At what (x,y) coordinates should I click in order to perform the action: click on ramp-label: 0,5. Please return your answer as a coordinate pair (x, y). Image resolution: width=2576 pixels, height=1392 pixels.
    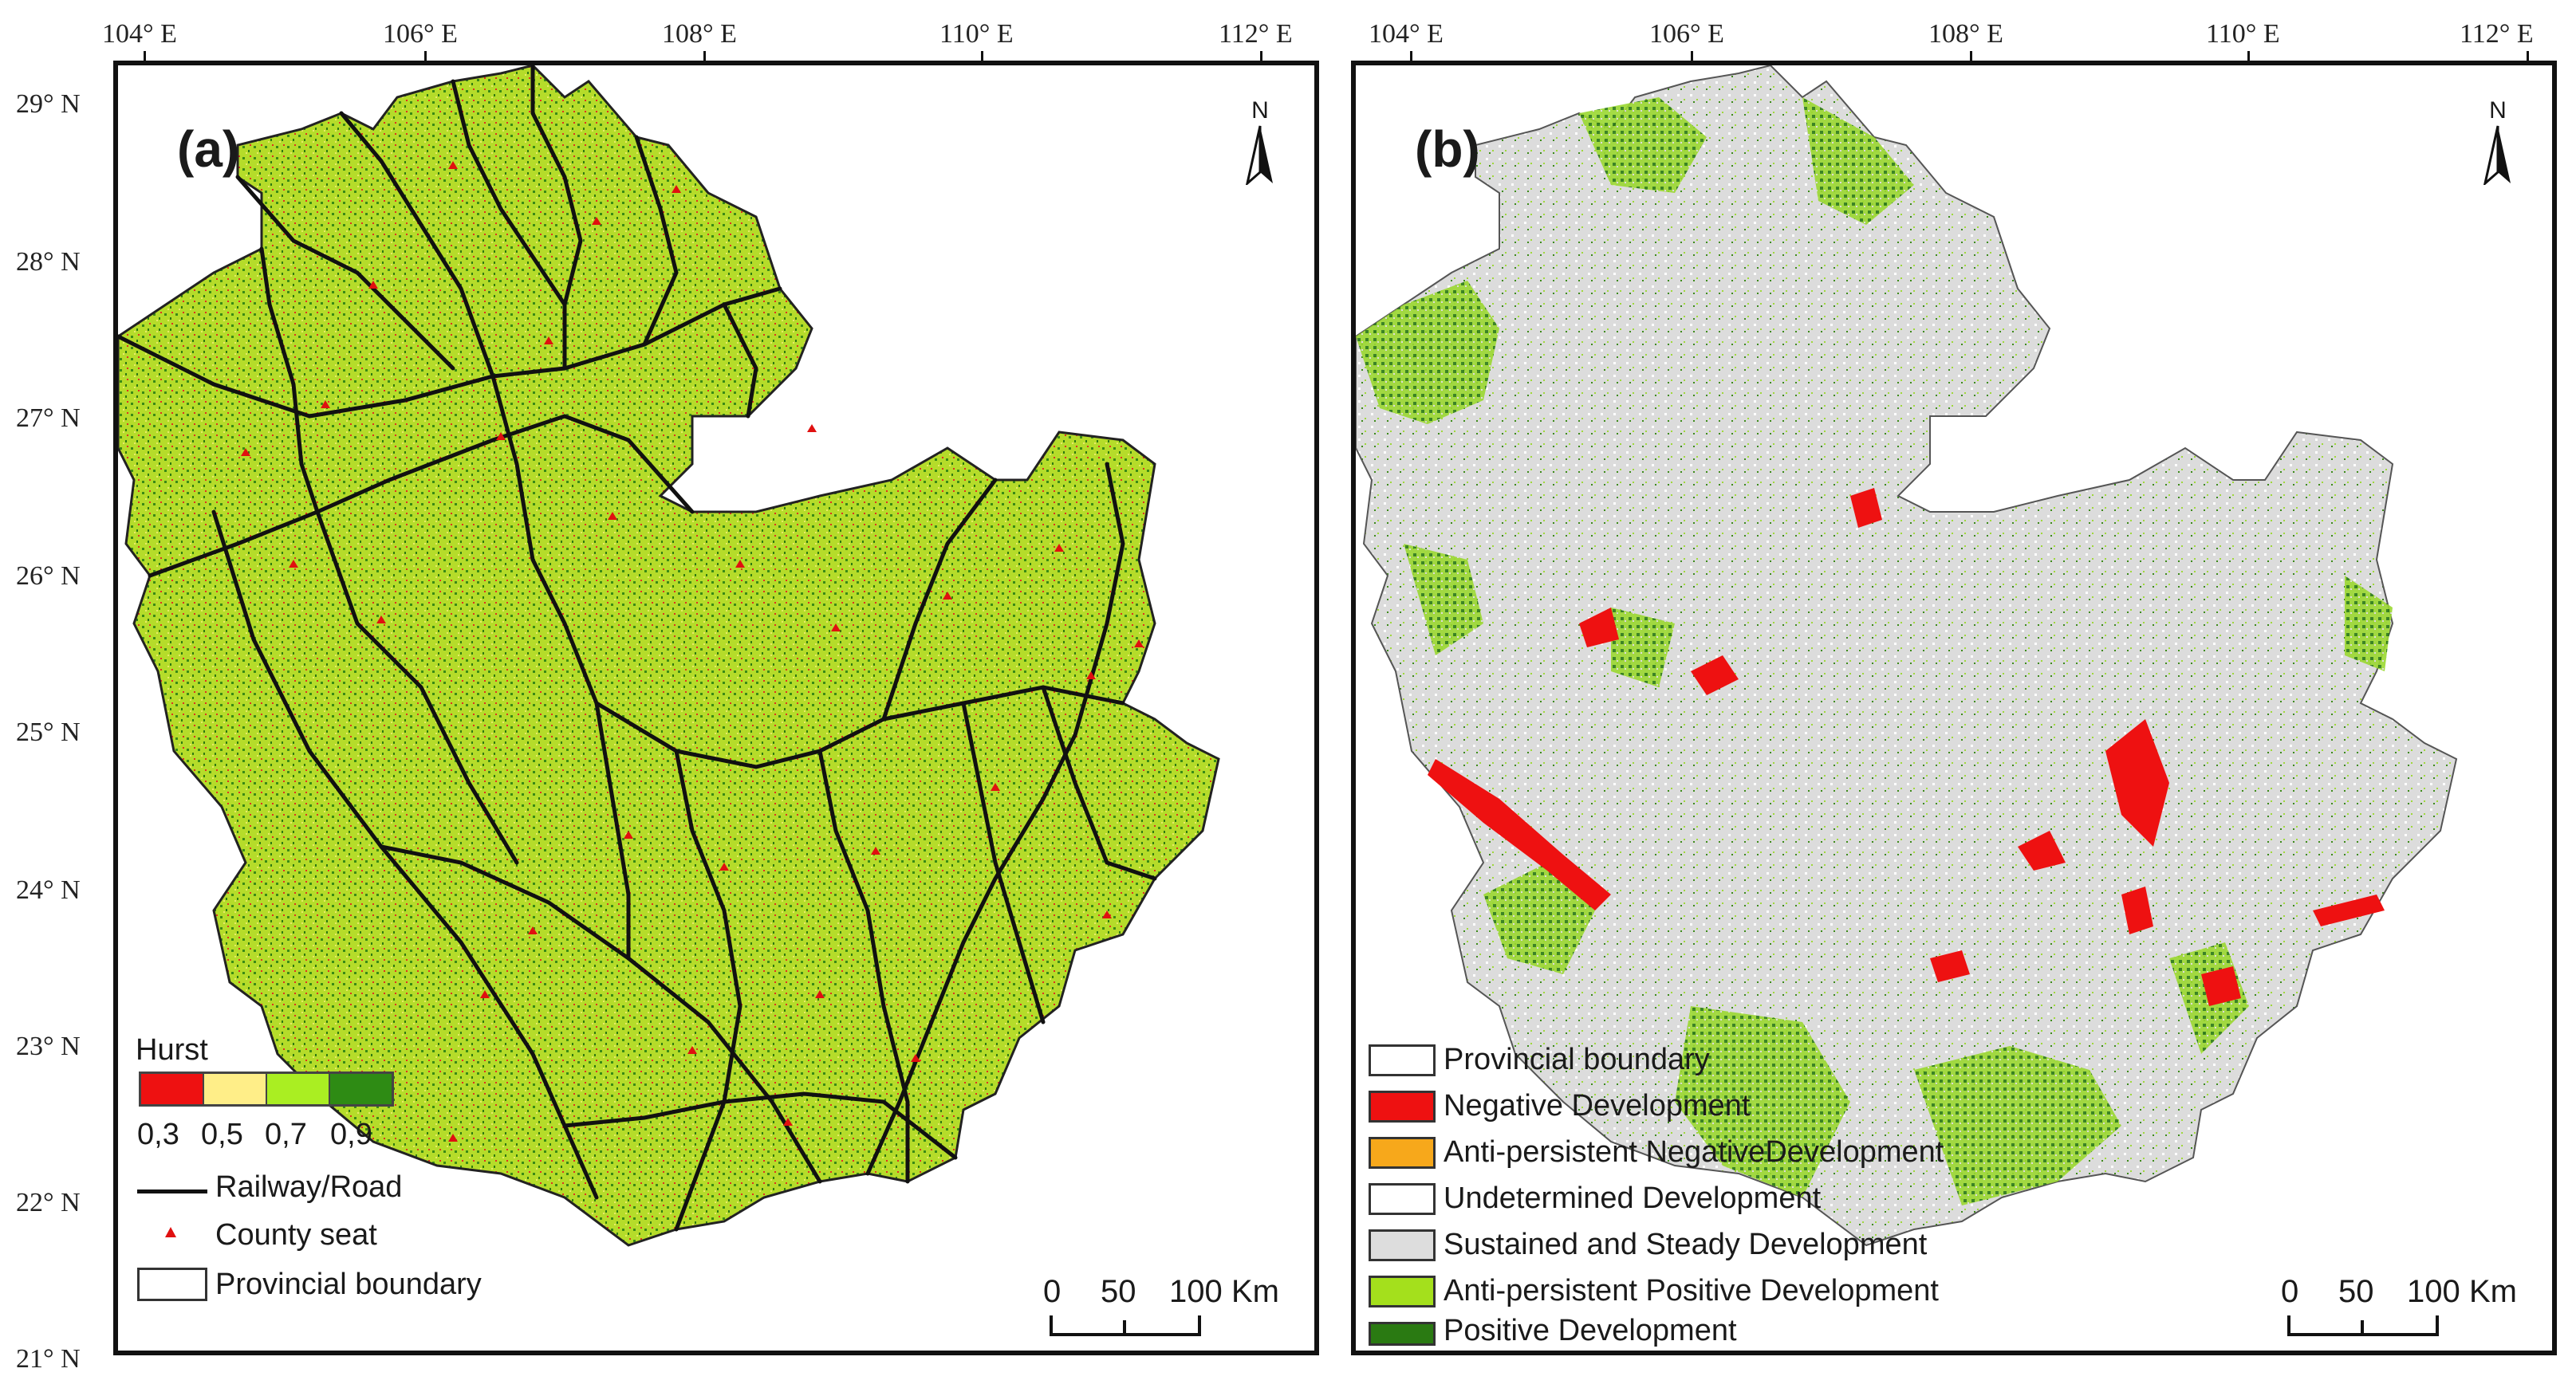
    Looking at the image, I should click on (222, 1135).